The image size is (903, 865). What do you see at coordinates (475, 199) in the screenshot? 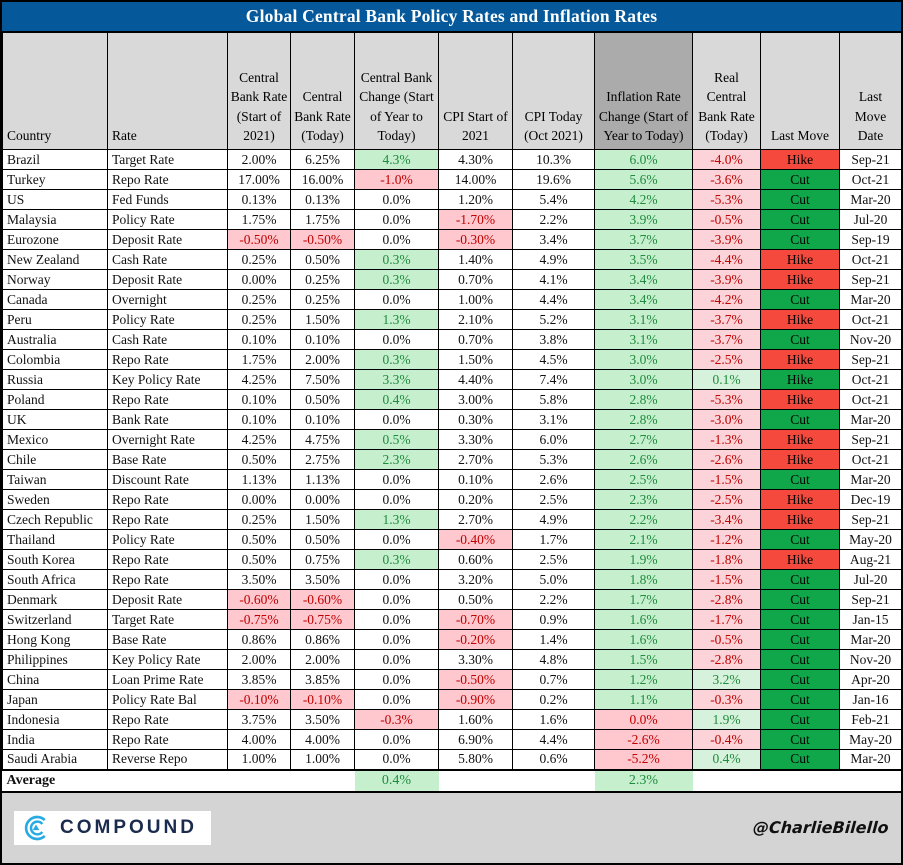
I see `cell-cpi-start: 1.20%` at bounding box center [475, 199].